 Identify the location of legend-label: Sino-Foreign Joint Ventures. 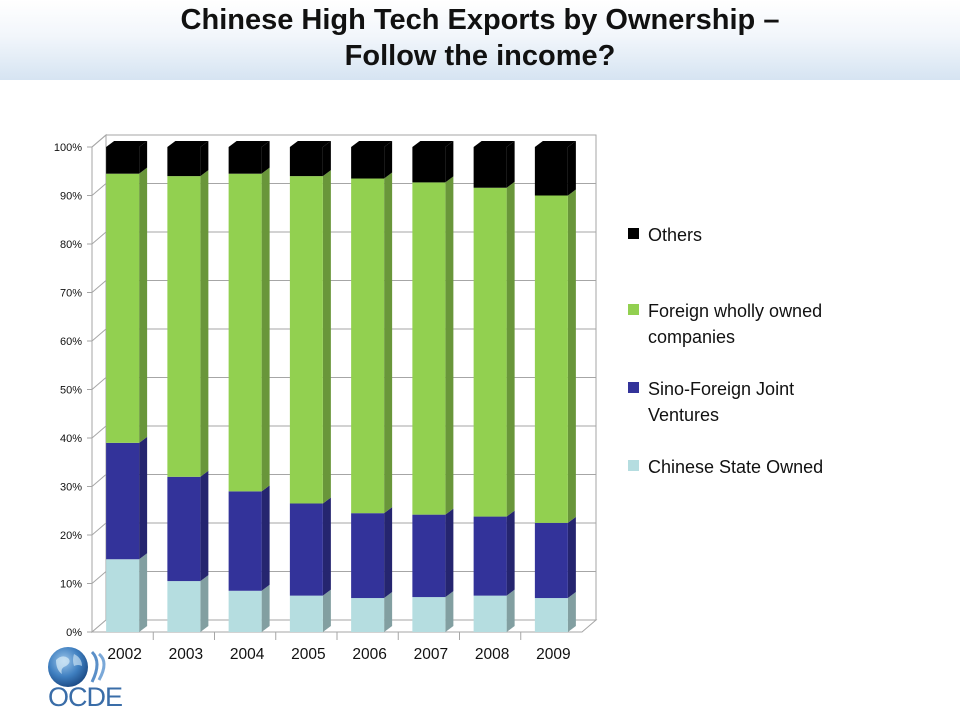
(721, 402).